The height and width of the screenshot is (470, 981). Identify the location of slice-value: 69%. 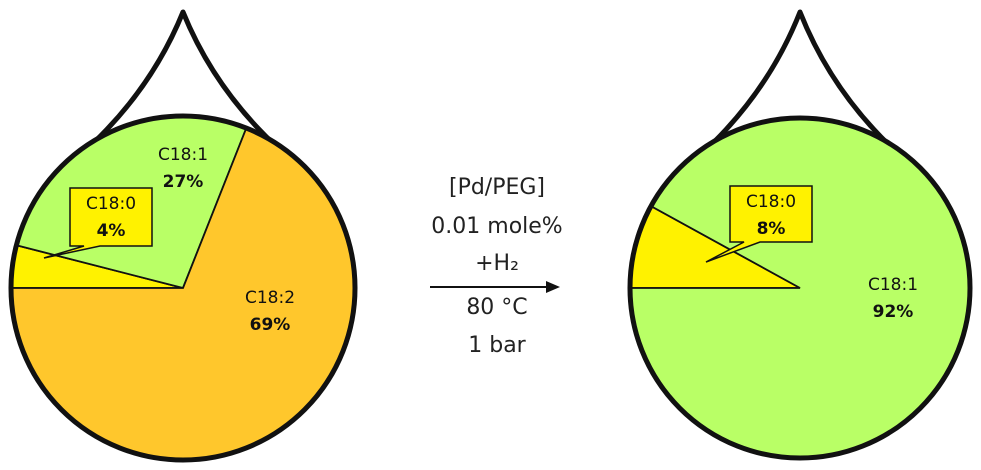
(270, 325).